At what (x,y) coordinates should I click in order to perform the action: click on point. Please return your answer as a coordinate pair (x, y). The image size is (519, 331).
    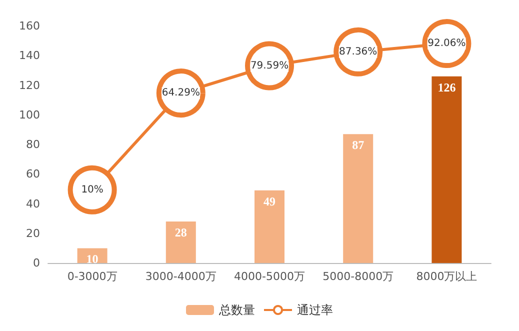
    Looking at the image, I should click on (92, 189).